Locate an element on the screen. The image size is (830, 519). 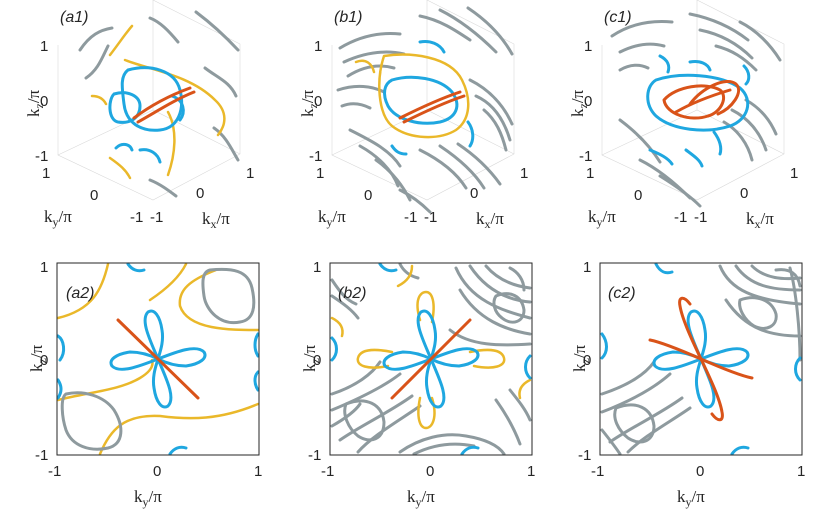
panel-c1-grid is located at coordinates (693, 100).